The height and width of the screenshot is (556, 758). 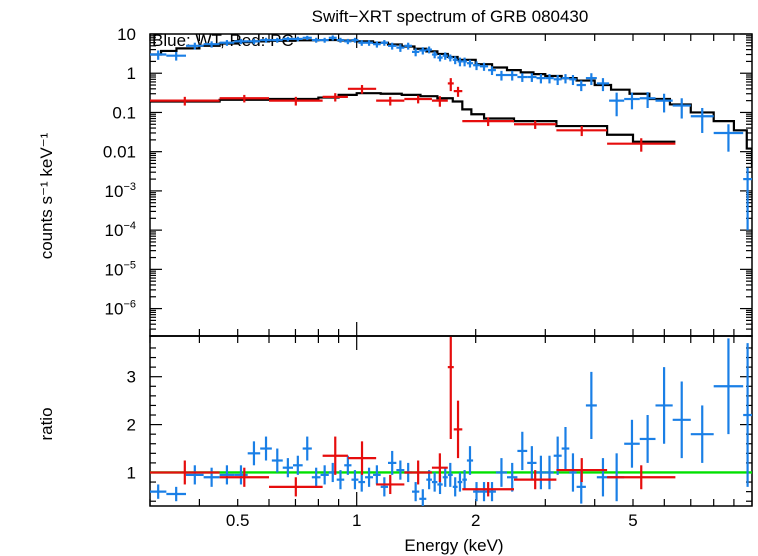 I want to click on x-tick-label: 5, so click(x=632, y=520).